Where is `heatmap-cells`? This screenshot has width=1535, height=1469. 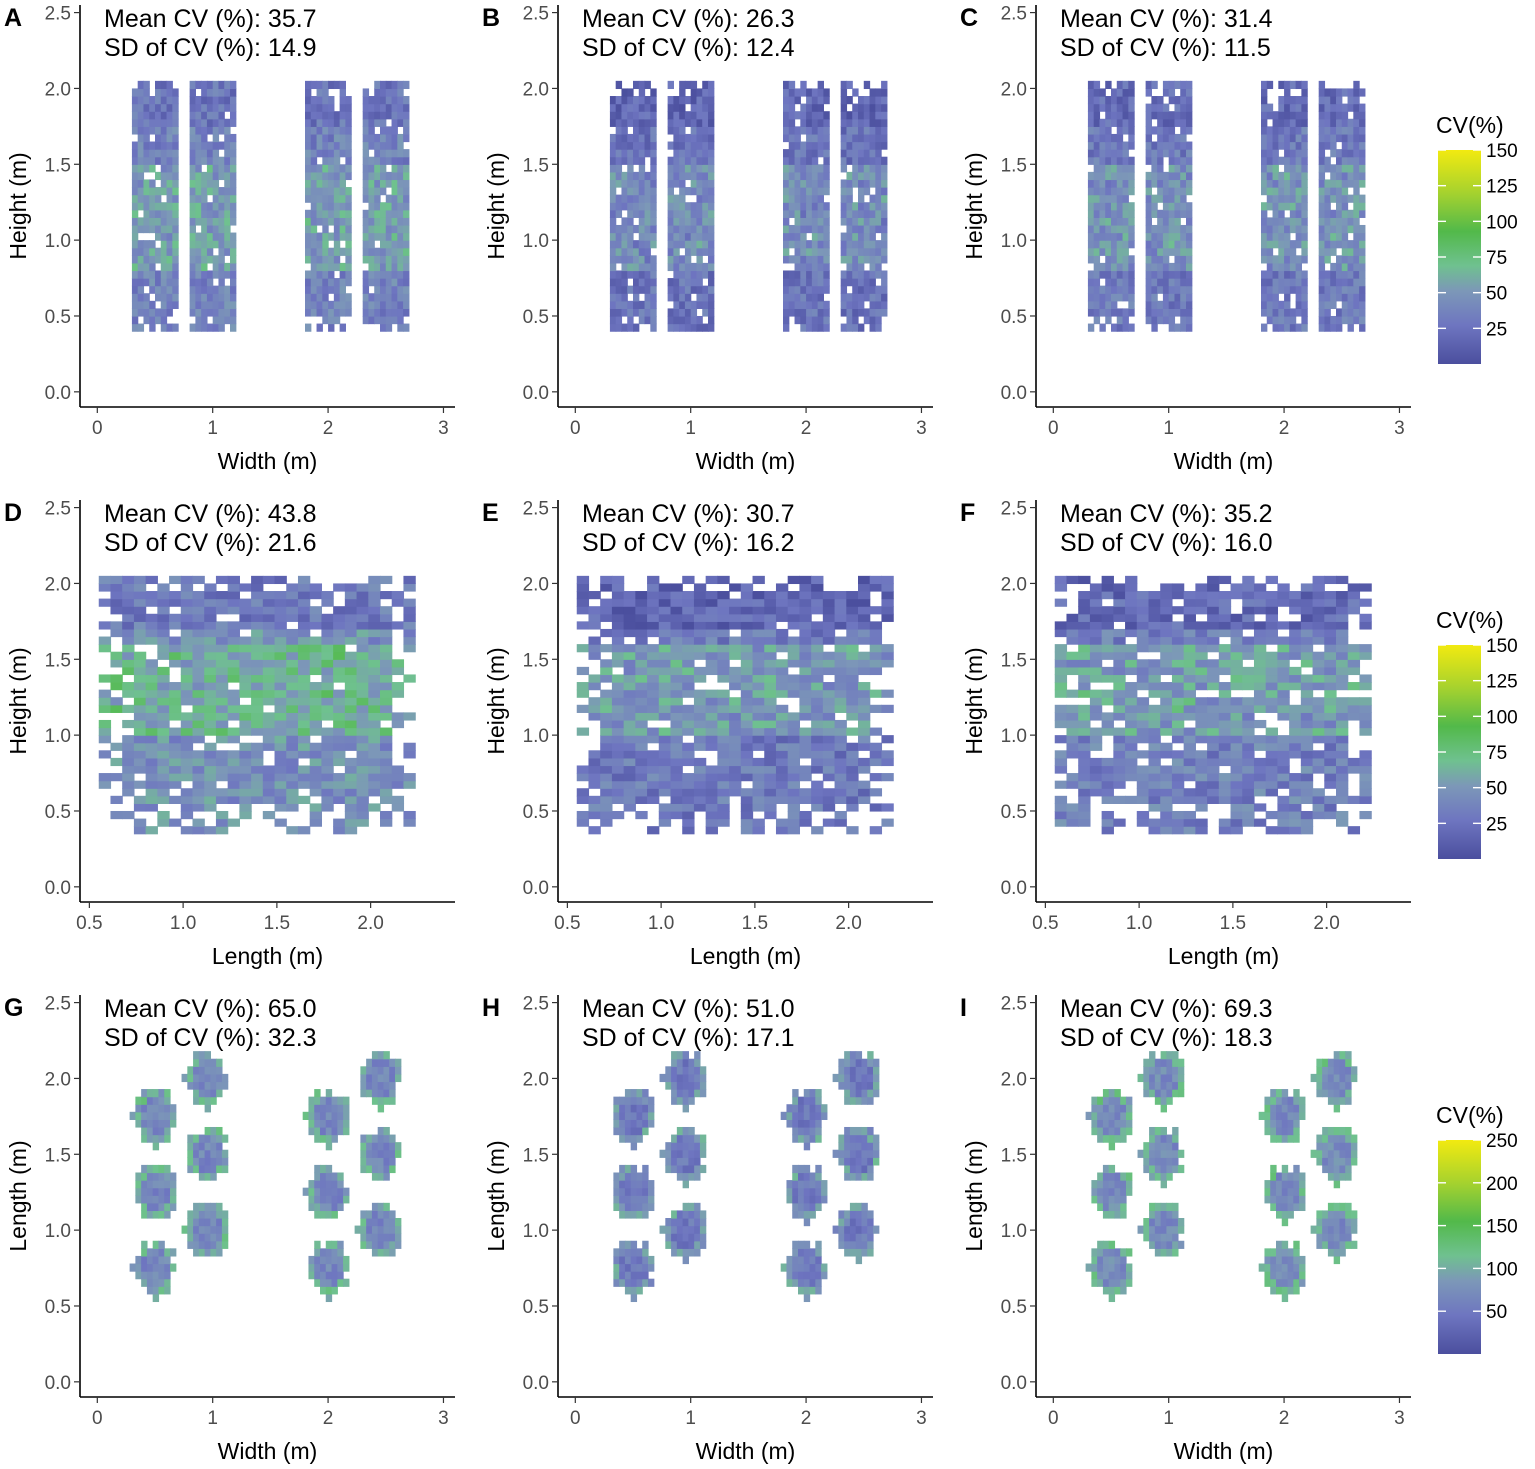
heatmap-cells is located at coordinates (1226, 206).